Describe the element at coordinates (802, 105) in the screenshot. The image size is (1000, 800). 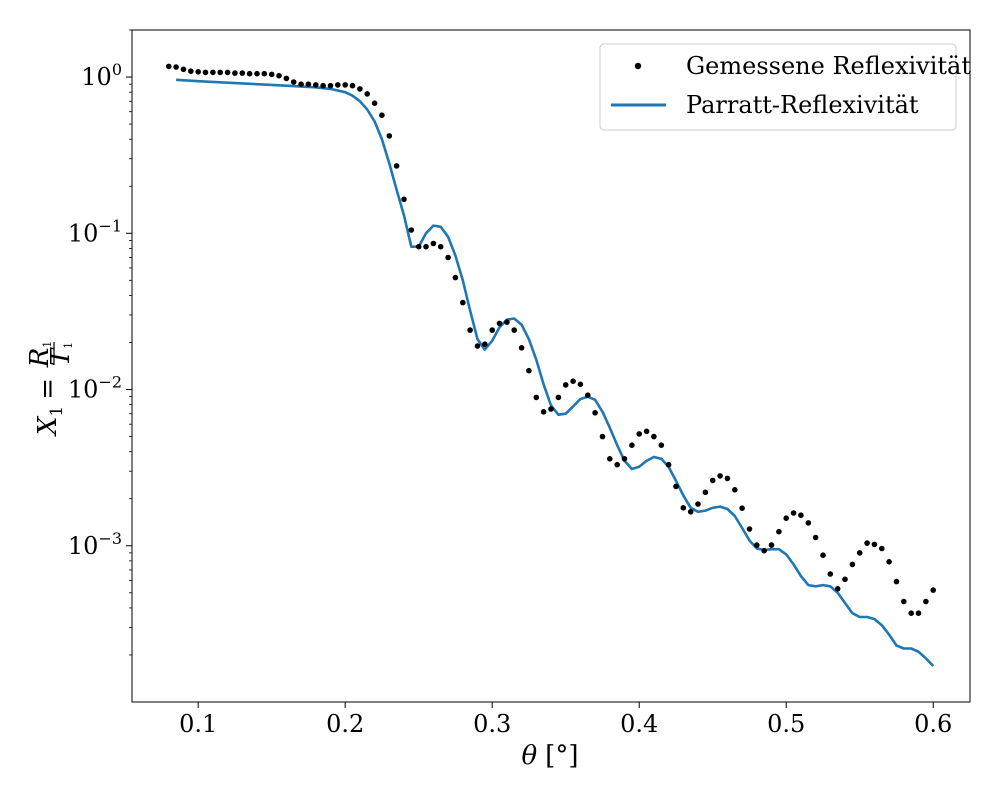
I see `legend-label-parratt: Parratt-Reflexivität` at that location.